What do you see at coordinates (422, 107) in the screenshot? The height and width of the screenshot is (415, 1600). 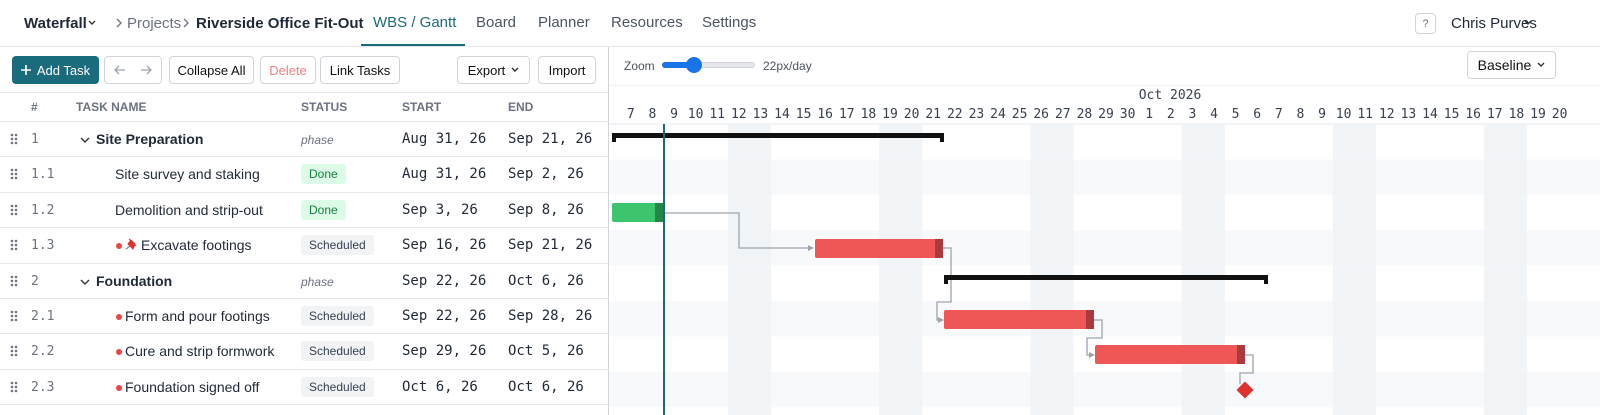 I see `col-header: START` at bounding box center [422, 107].